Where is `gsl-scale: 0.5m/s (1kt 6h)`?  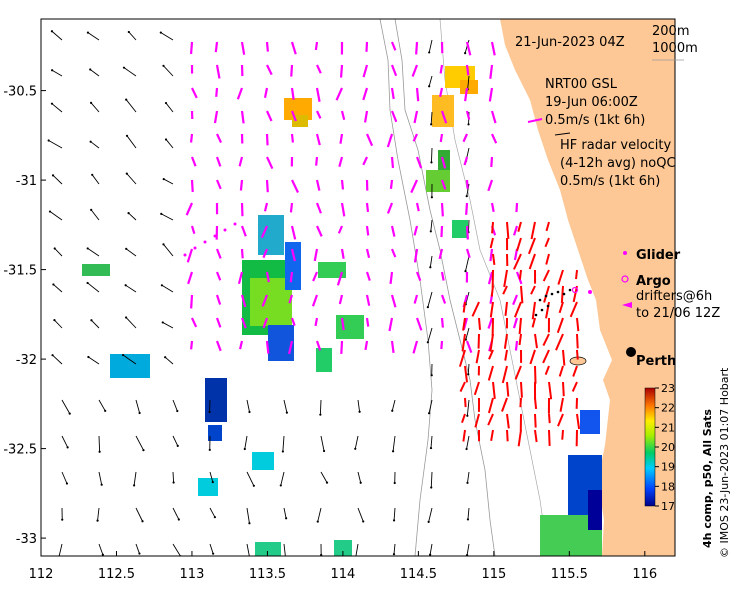 gsl-scale: 0.5m/s (1kt 6h) is located at coordinates (595, 120).